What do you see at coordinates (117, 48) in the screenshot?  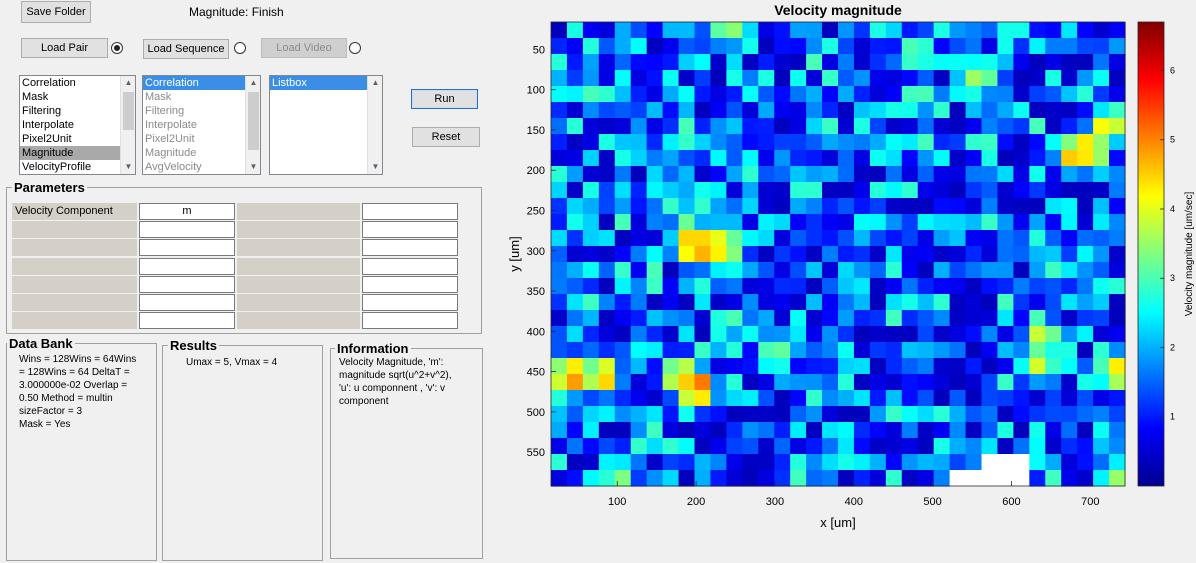 I see `load-pair-radio` at bounding box center [117, 48].